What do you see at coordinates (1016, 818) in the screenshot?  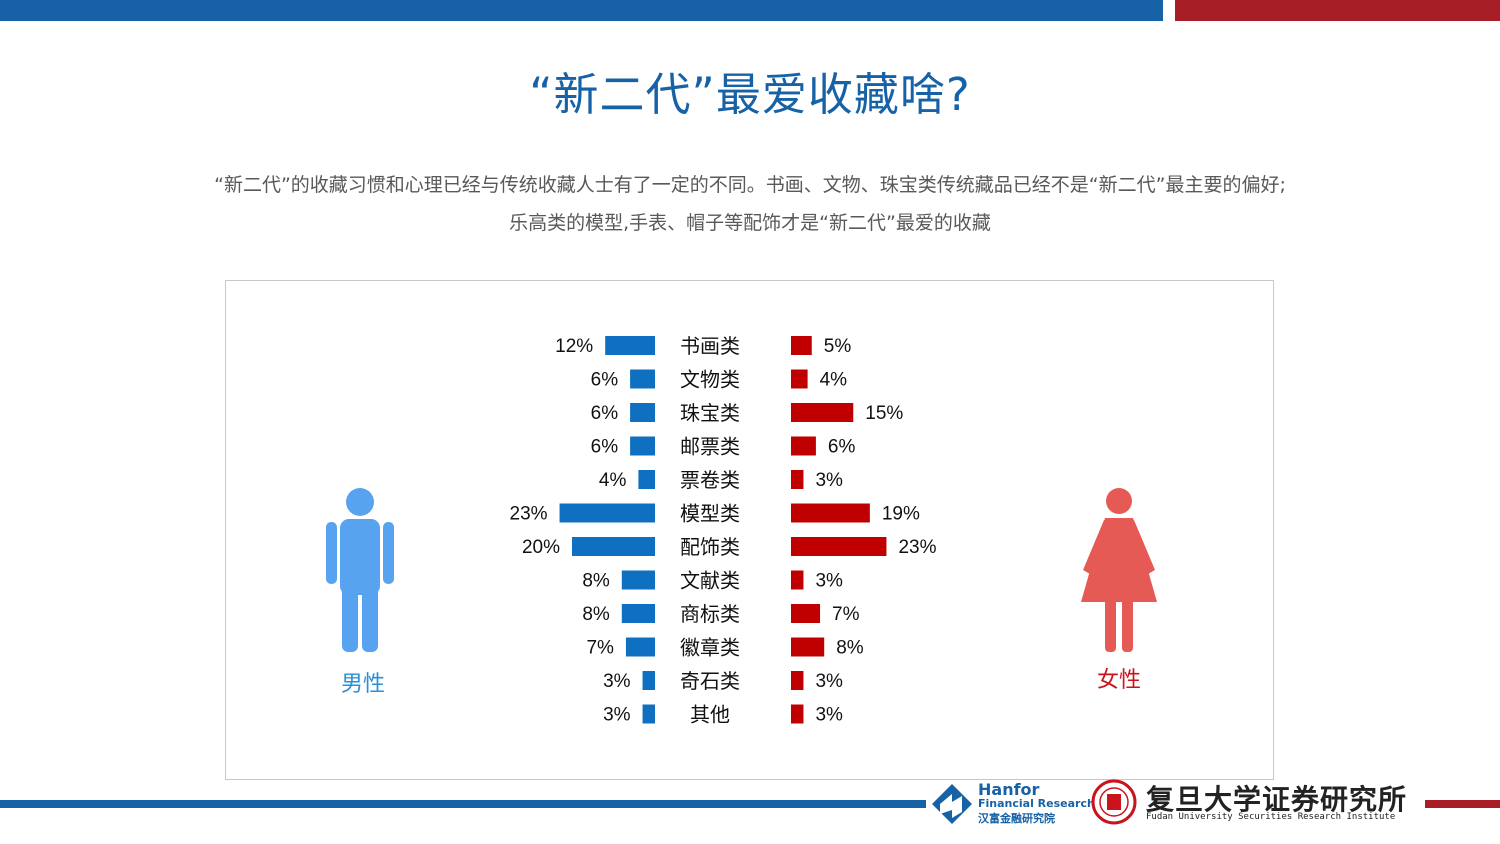 I see `hanfor-name-cn: 汉富金融研究院` at bounding box center [1016, 818].